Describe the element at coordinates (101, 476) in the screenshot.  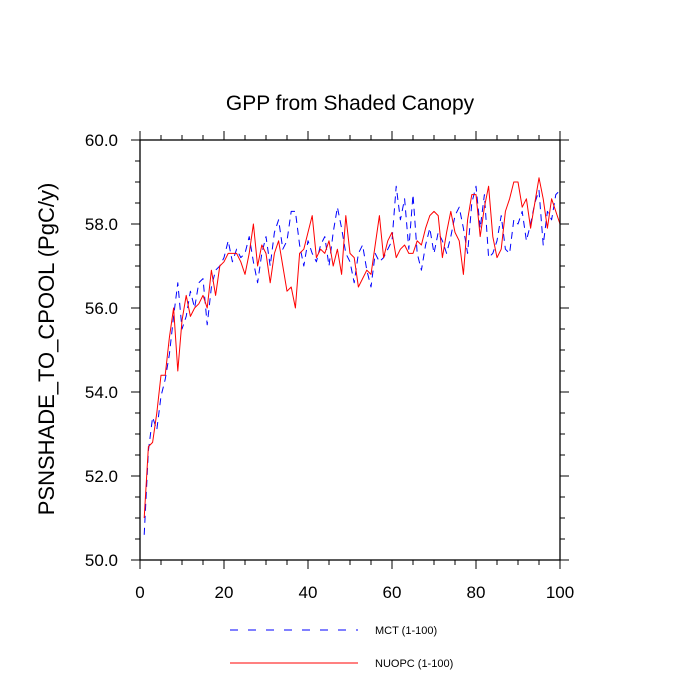
I see `y-tick-label: 52.0` at that location.